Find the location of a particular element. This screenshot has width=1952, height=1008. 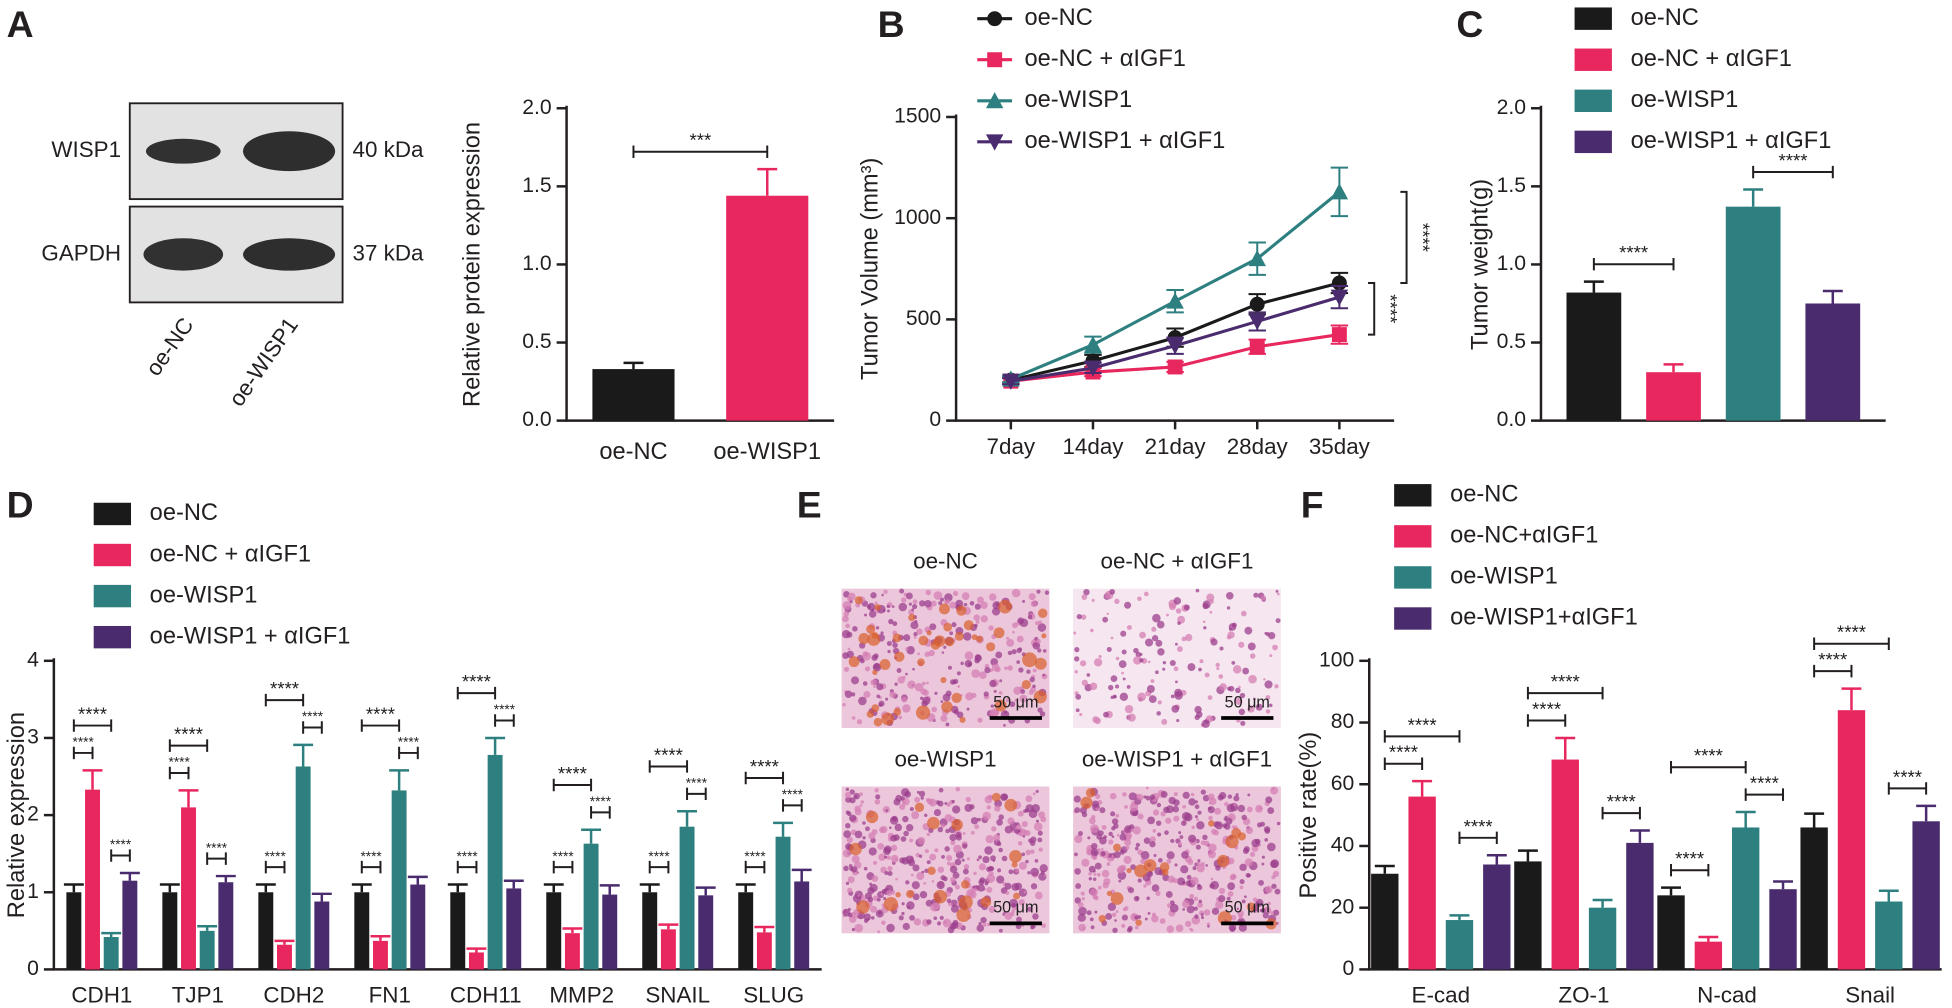

y-tick-label: 1.0 is located at coordinates (536, 263).